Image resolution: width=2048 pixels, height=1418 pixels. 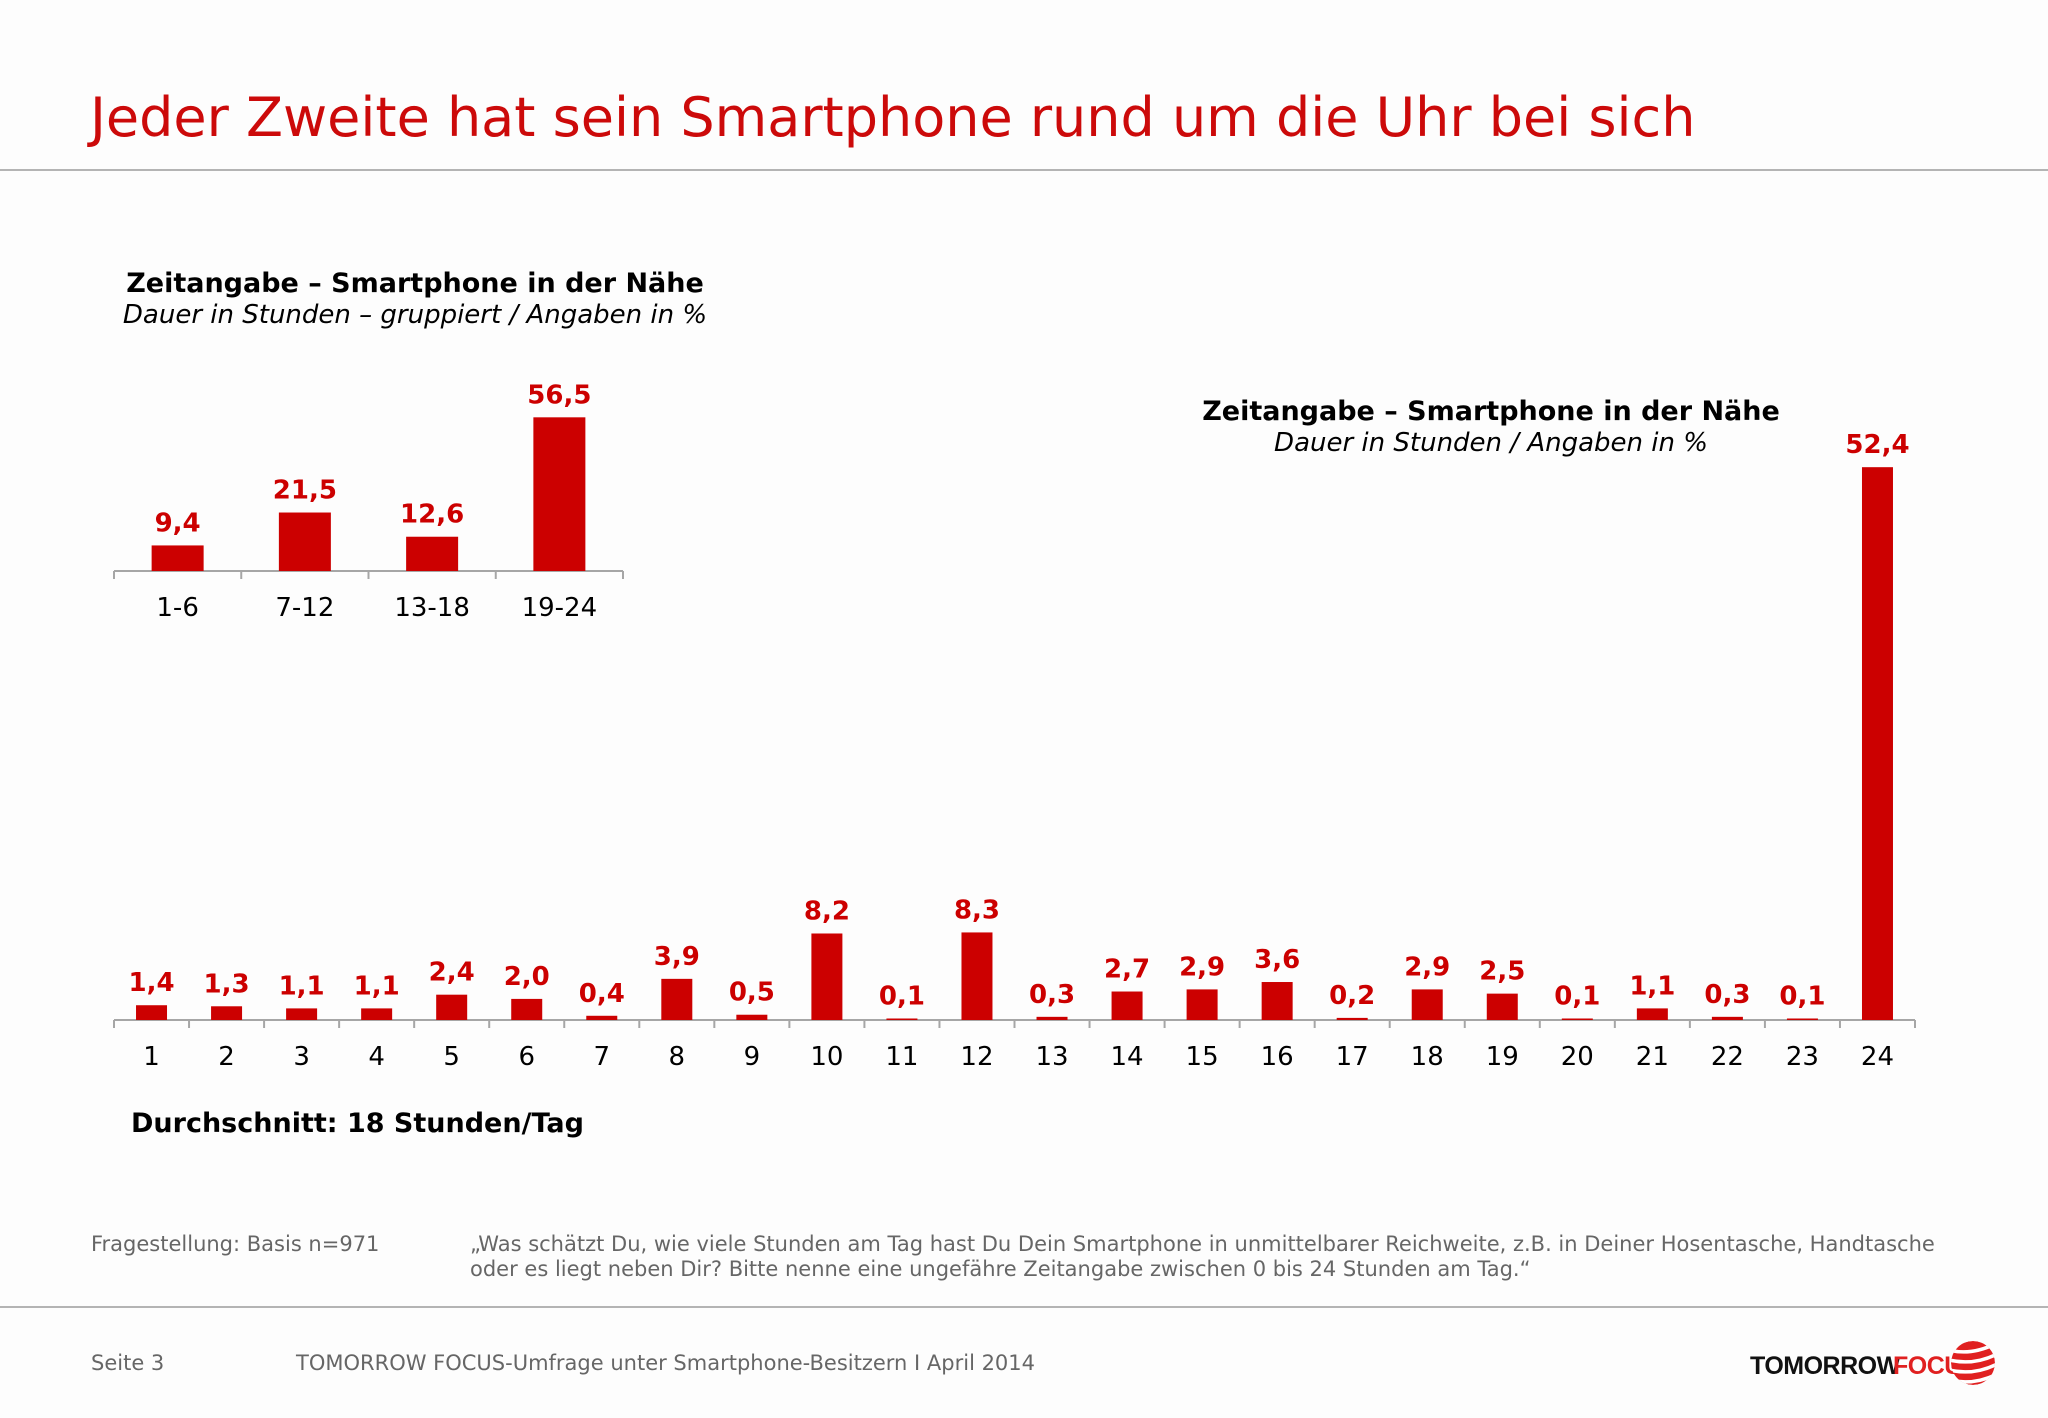 I want to click on x-tick-label-2: 2, so click(x=226, y=1057).